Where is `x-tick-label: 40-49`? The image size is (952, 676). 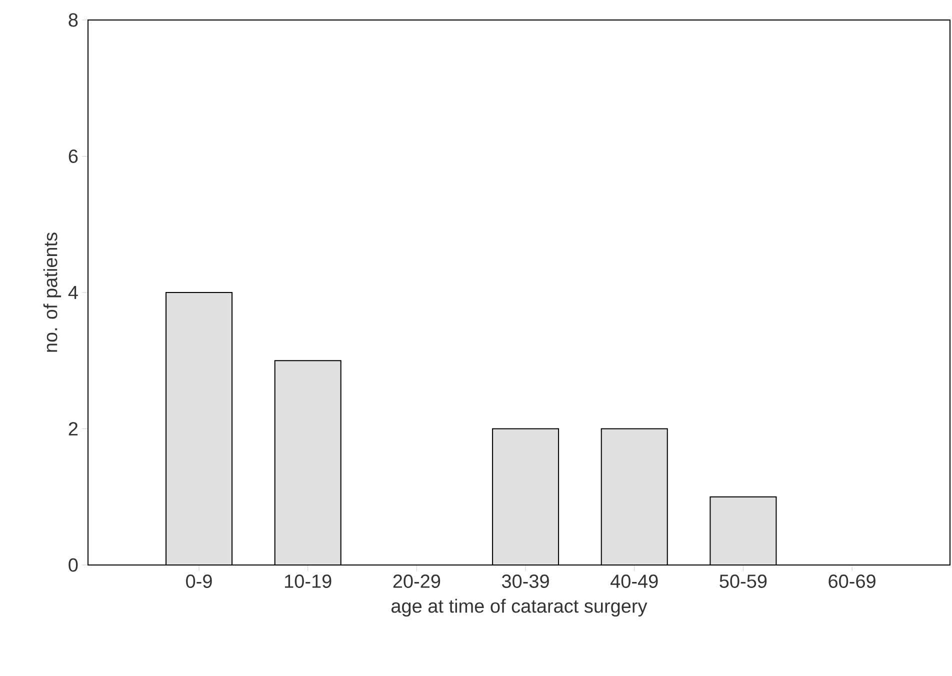 x-tick-label: 40-49 is located at coordinates (634, 581).